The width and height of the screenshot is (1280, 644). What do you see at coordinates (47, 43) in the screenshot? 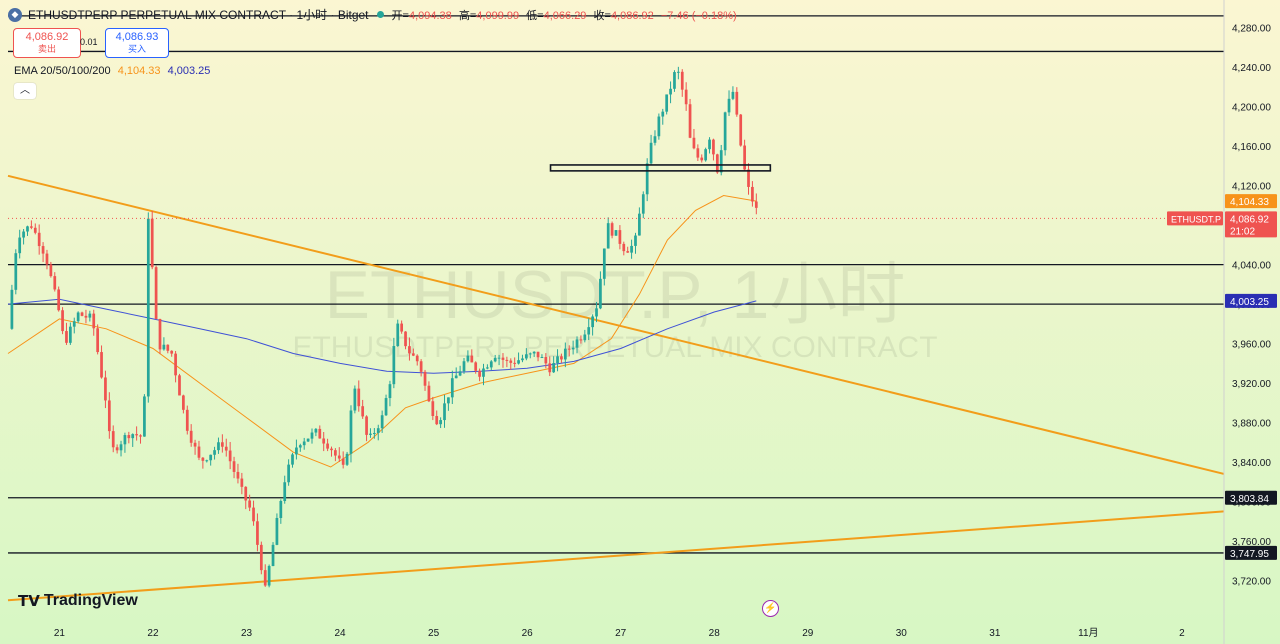
I see `sell-button: 4,086.92 卖出` at bounding box center [47, 43].